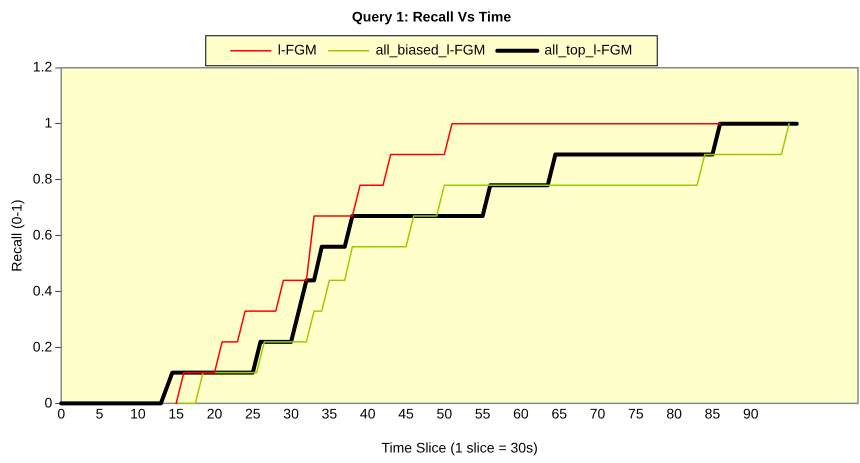 The height and width of the screenshot is (463, 860). What do you see at coordinates (431, 50) in the screenshot?
I see `legend-label: all_biased_l-FGM` at bounding box center [431, 50].